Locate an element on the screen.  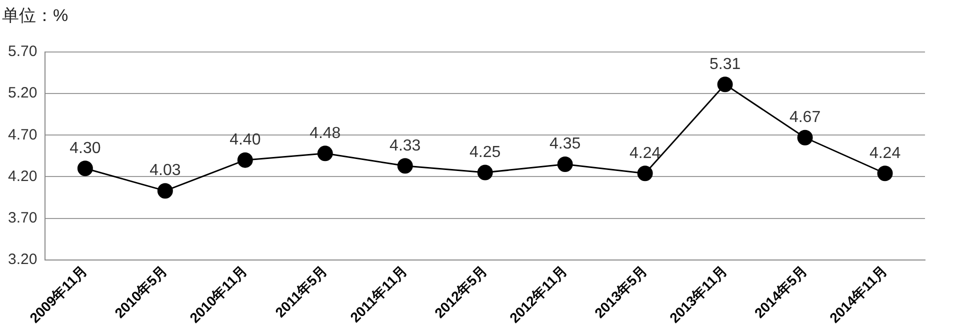
y-tick-label: 4.70 is located at coordinates (23, 135).